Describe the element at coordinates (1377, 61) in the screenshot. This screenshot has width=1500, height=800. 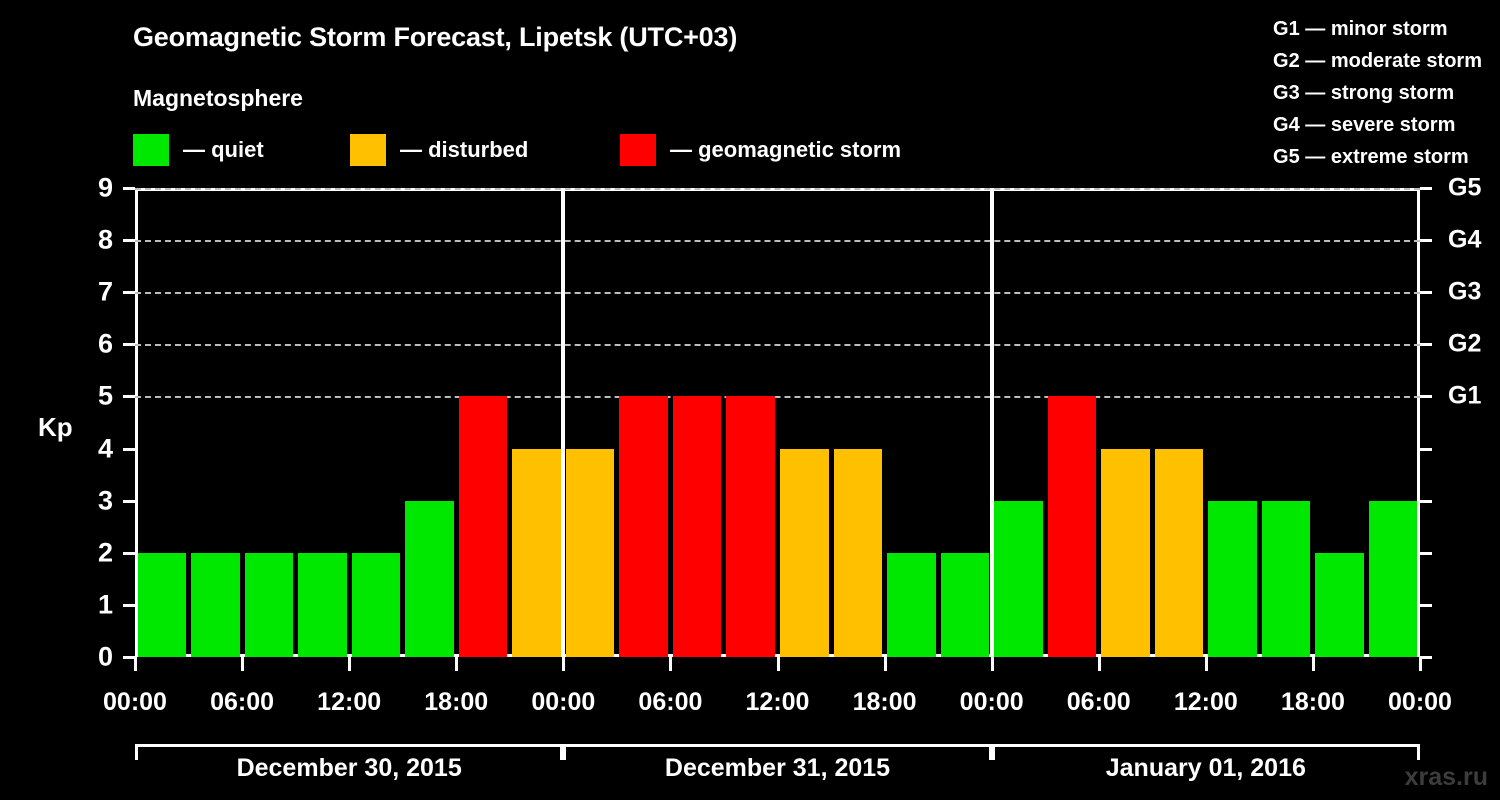
I see `g-scale-row-g2: G2 — moderate storm` at that location.